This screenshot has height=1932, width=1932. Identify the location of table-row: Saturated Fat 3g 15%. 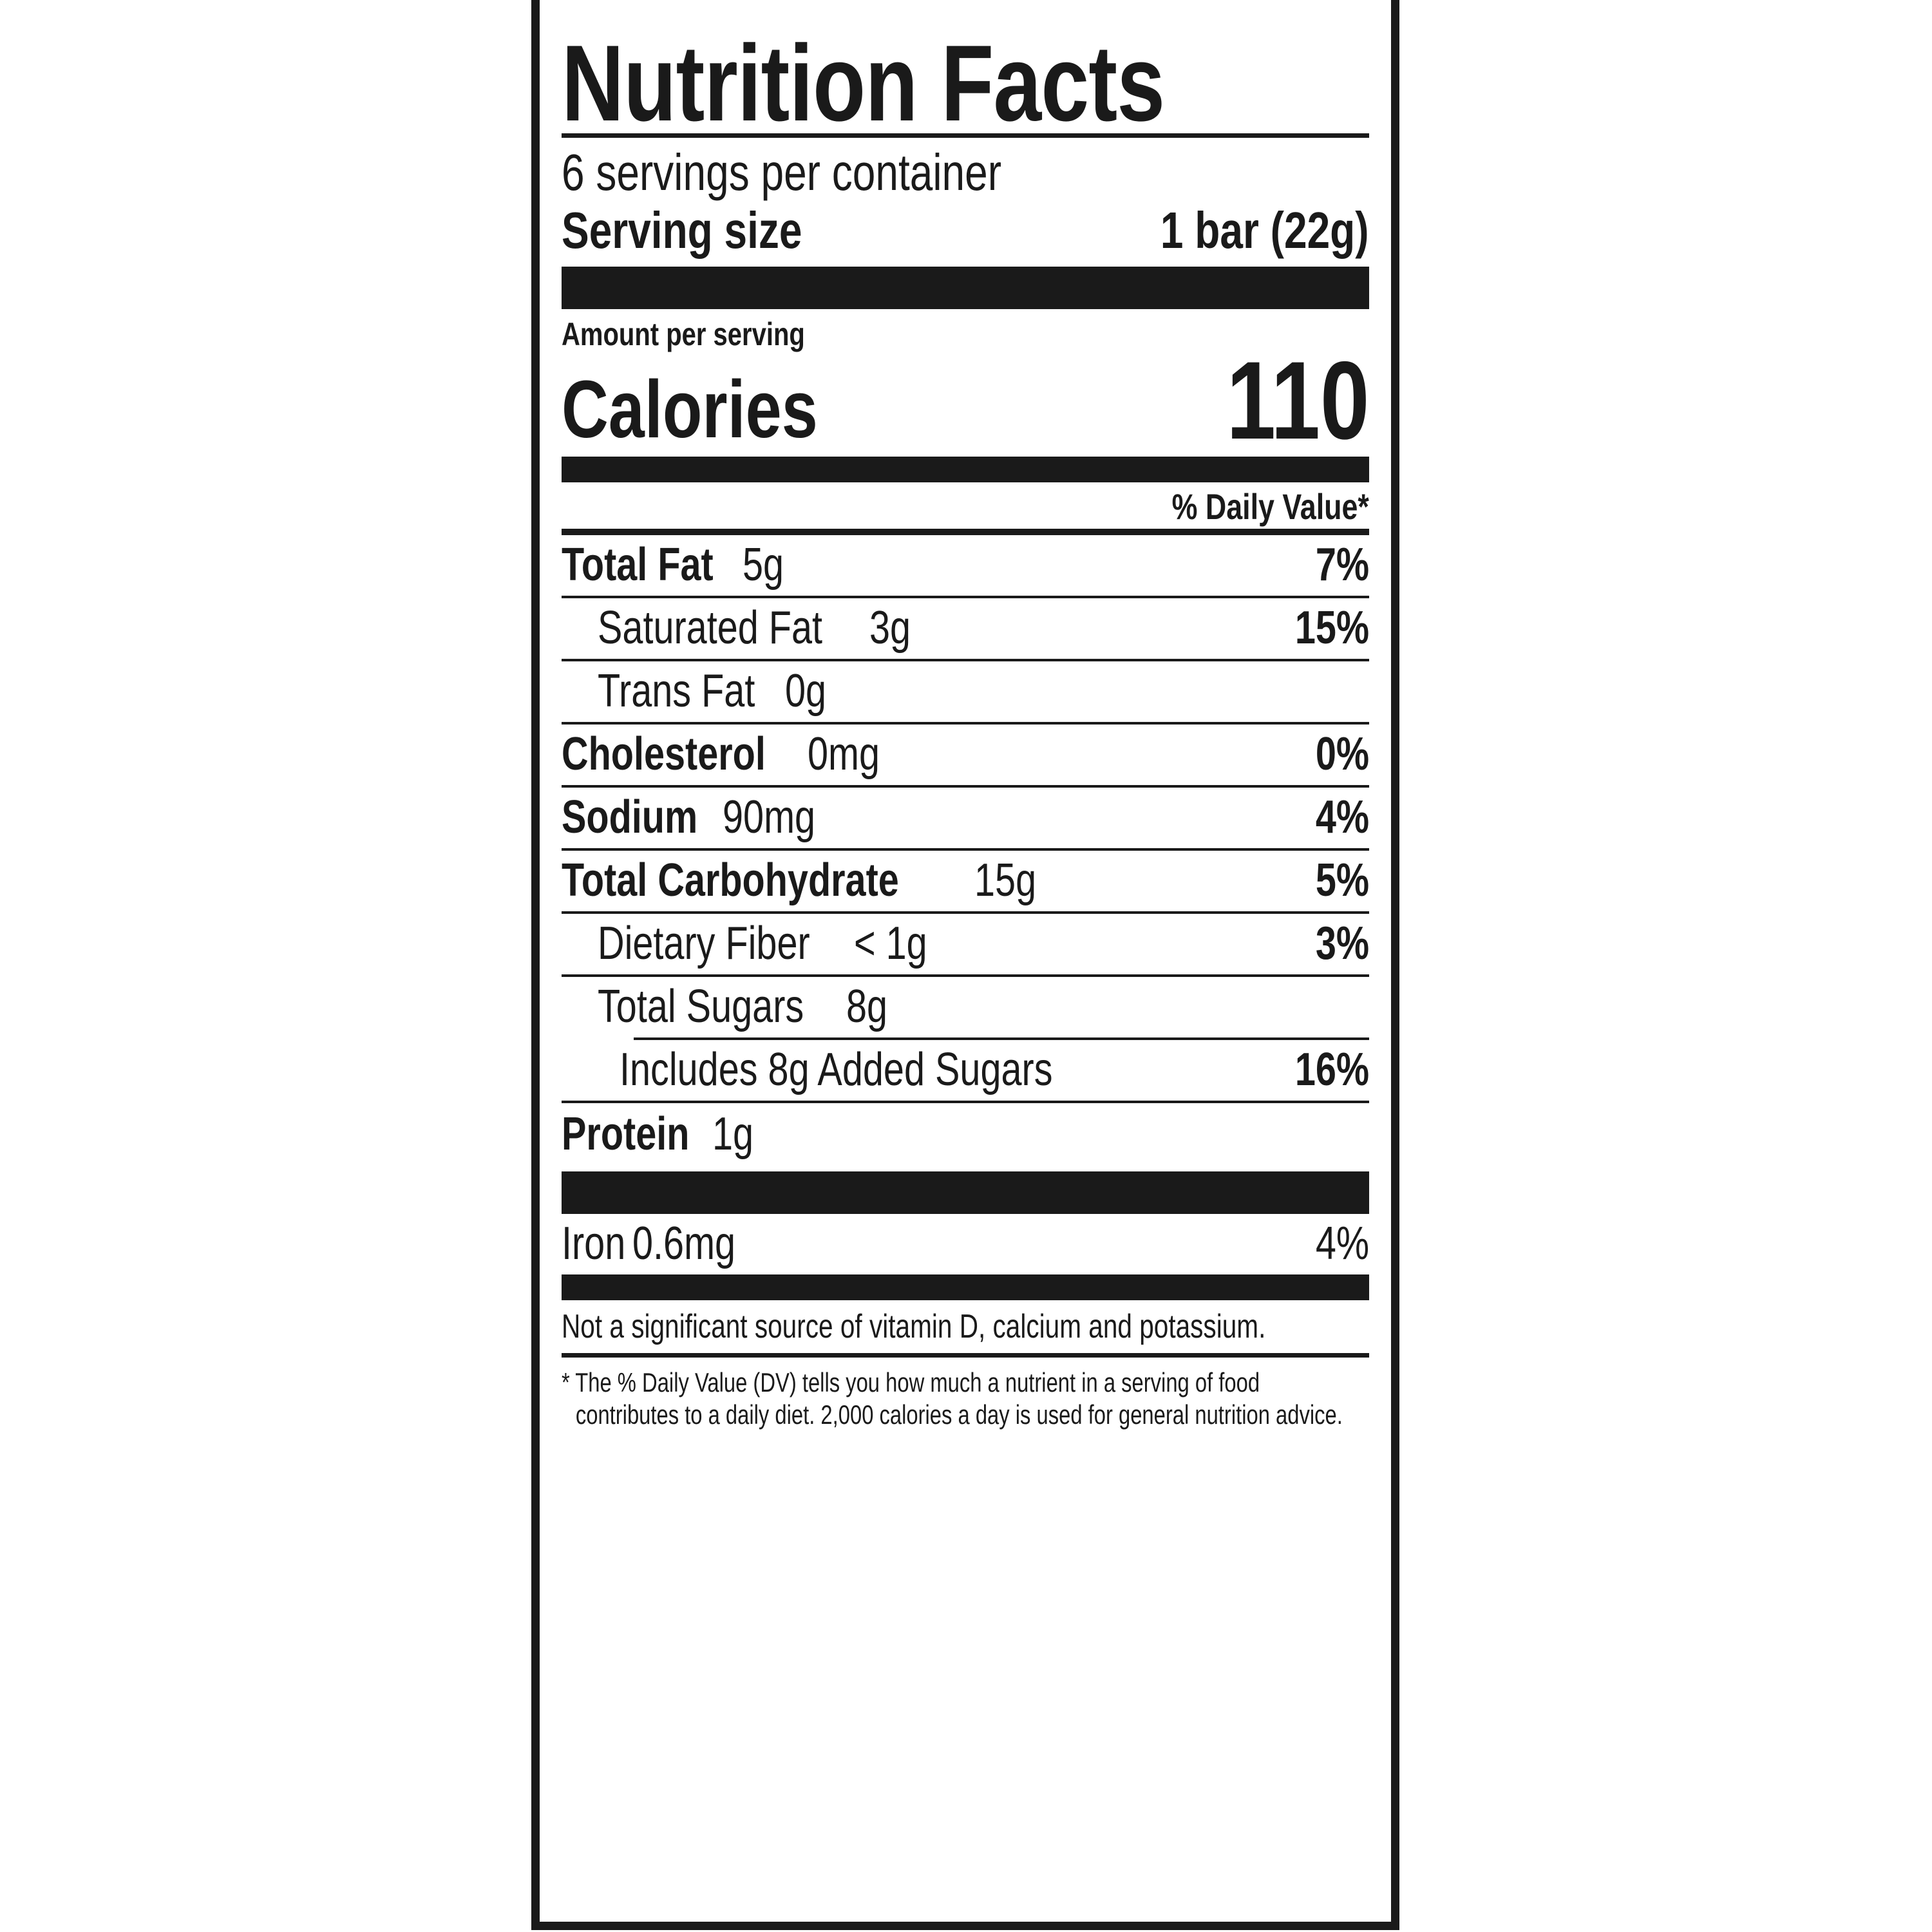
(966, 628).